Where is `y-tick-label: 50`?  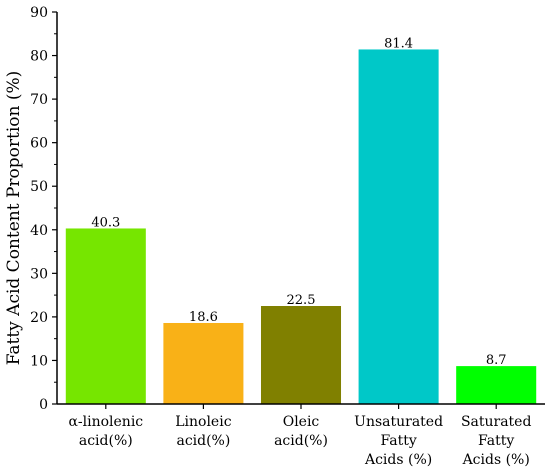
y-tick-label: 50 is located at coordinates (39, 187).